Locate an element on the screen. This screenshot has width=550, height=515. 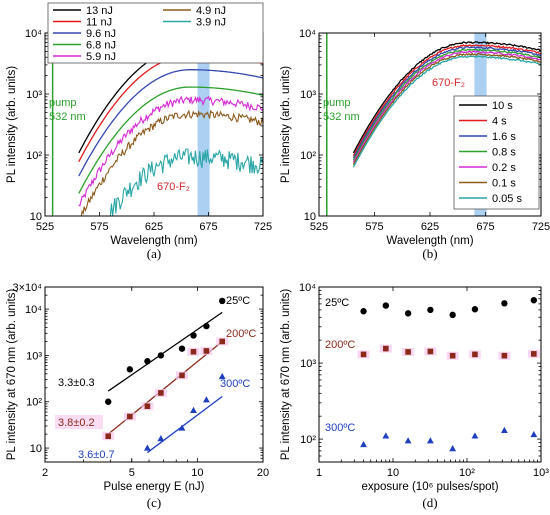
x-axis-label: Pulse energy E (nJ) is located at coordinates (154, 487).